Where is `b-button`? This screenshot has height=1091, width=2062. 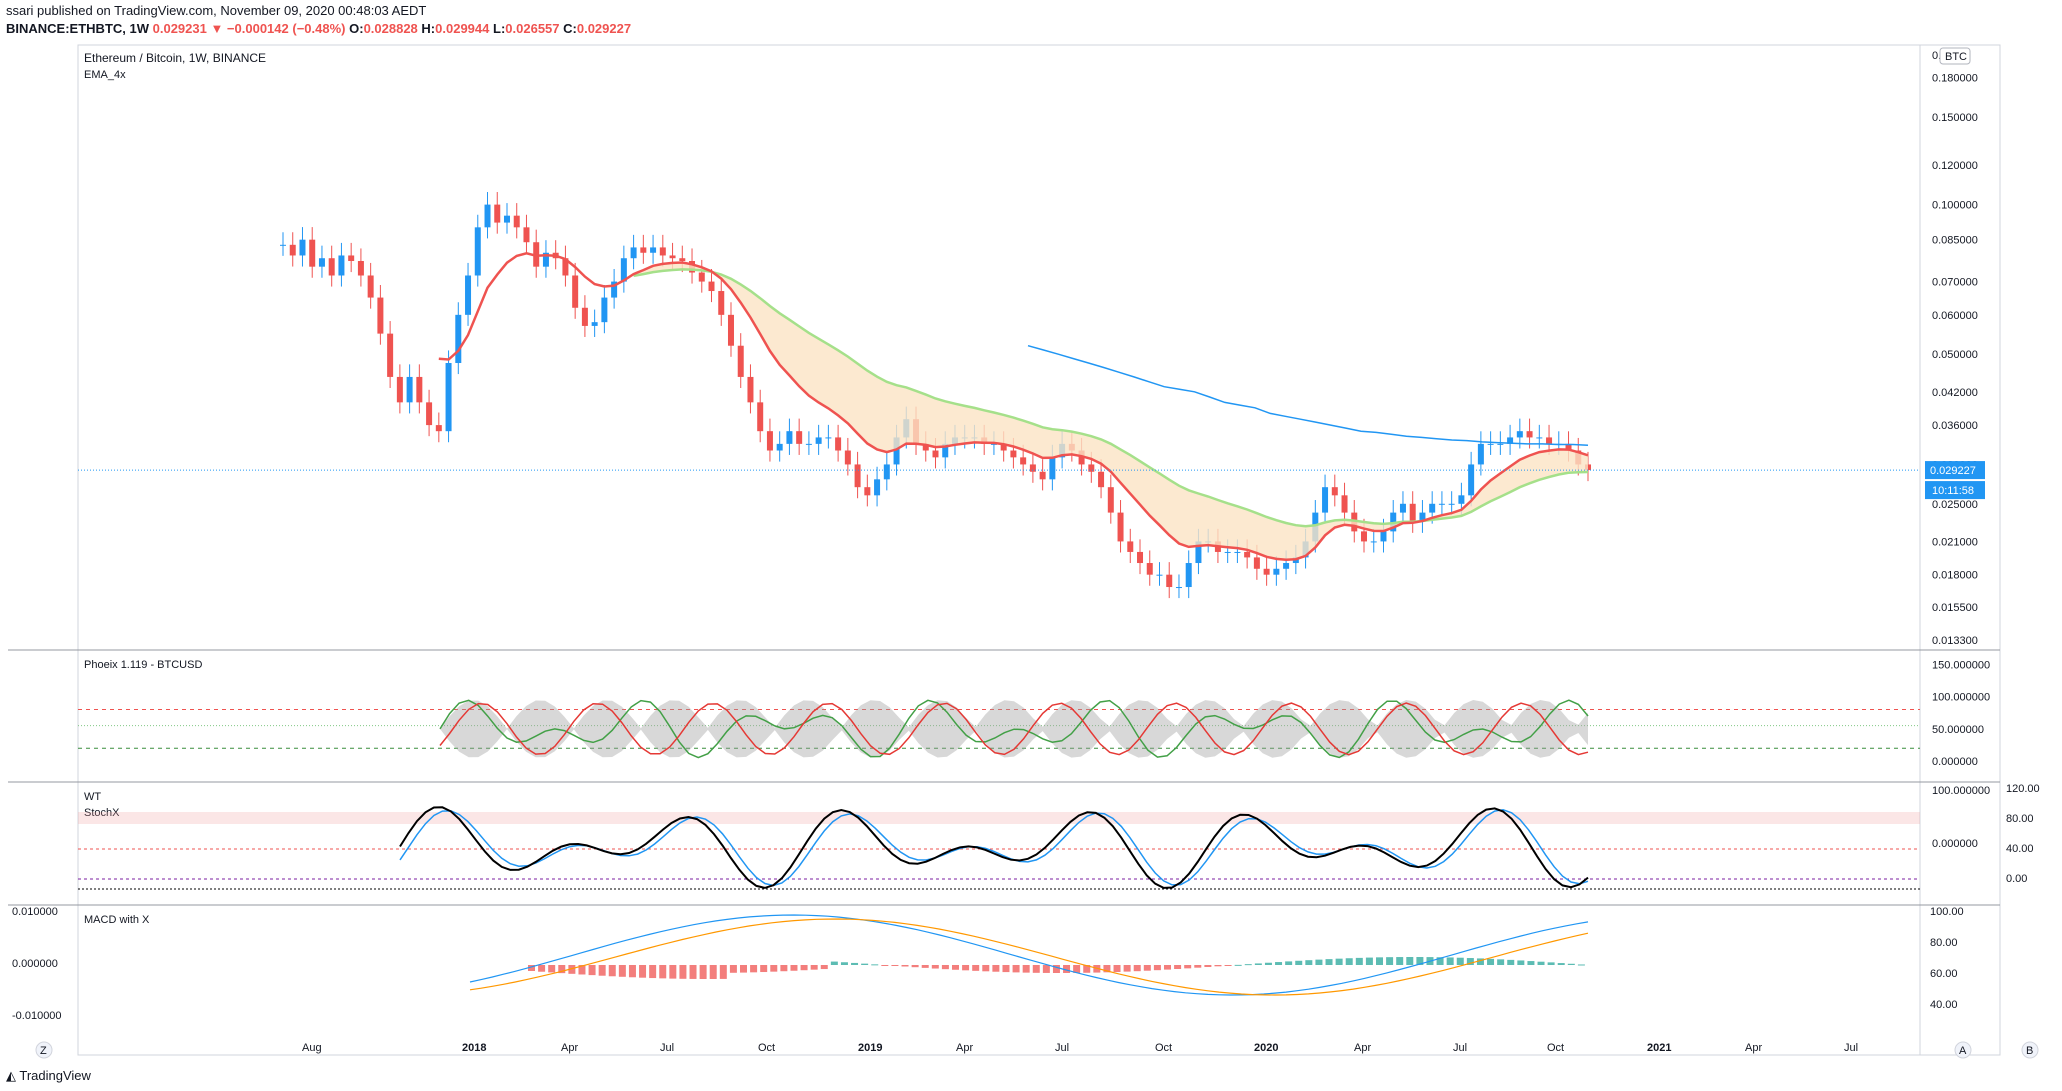
b-button is located at coordinates (2030, 1050).